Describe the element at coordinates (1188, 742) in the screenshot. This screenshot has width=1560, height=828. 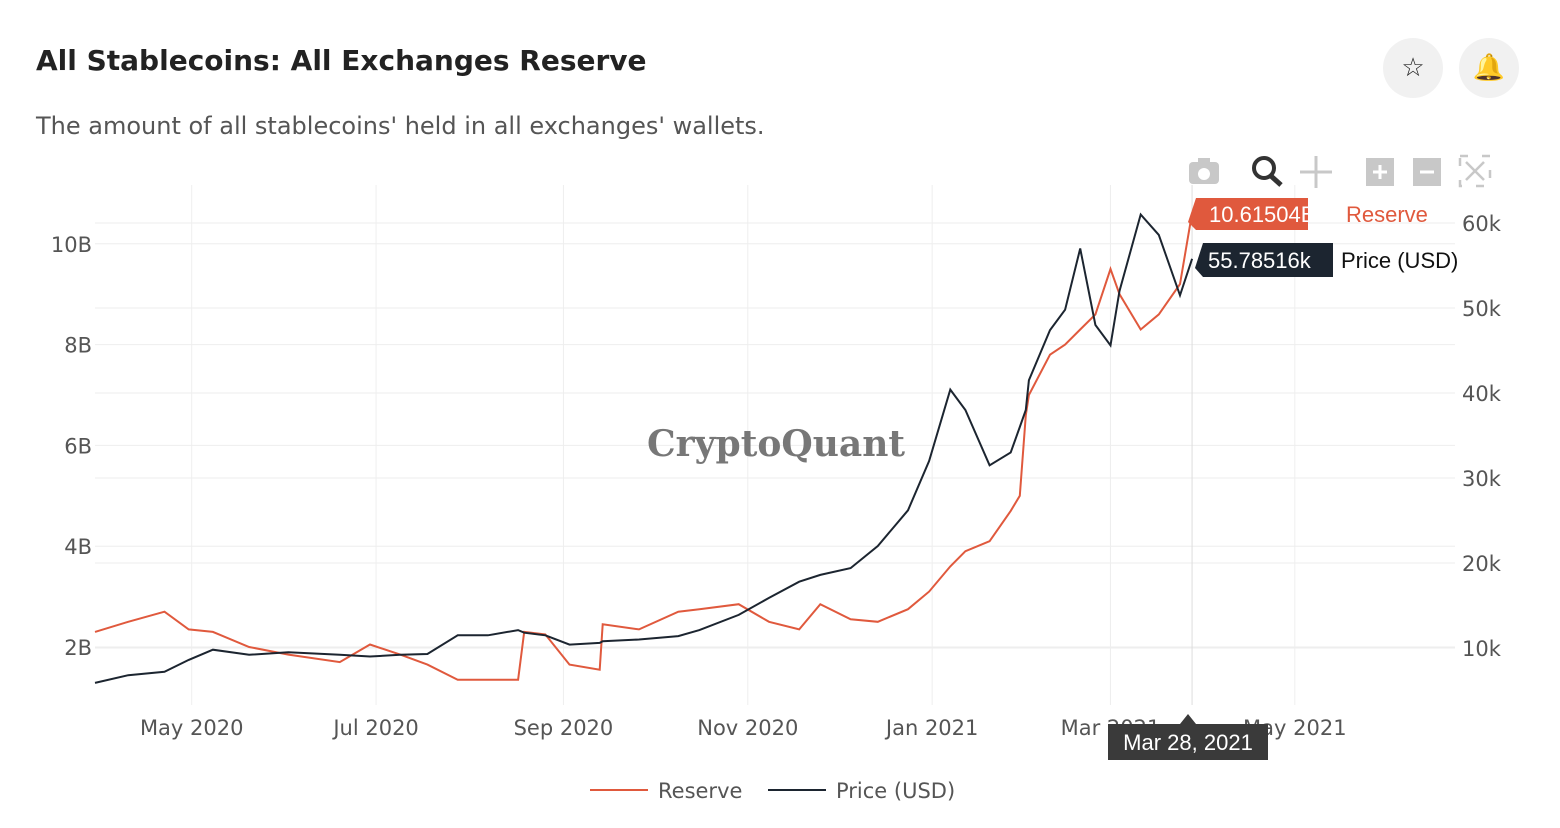
I see `hover-date-label: Mar 28, 2021` at that location.